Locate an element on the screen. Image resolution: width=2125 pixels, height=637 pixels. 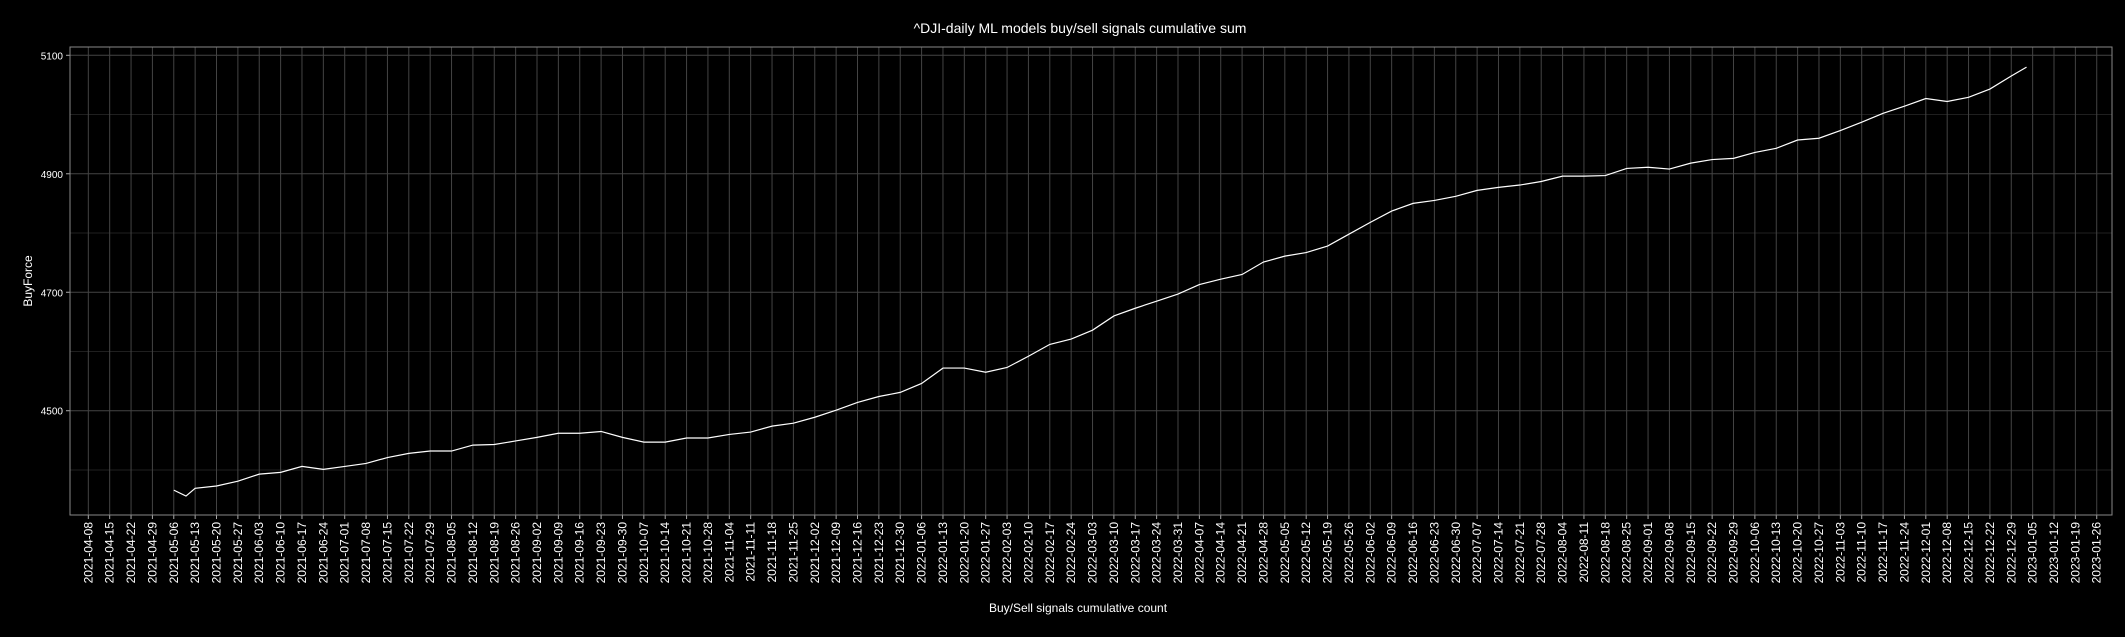
x-tick-label: 2021-07-01 is located at coordinates (345, 553).